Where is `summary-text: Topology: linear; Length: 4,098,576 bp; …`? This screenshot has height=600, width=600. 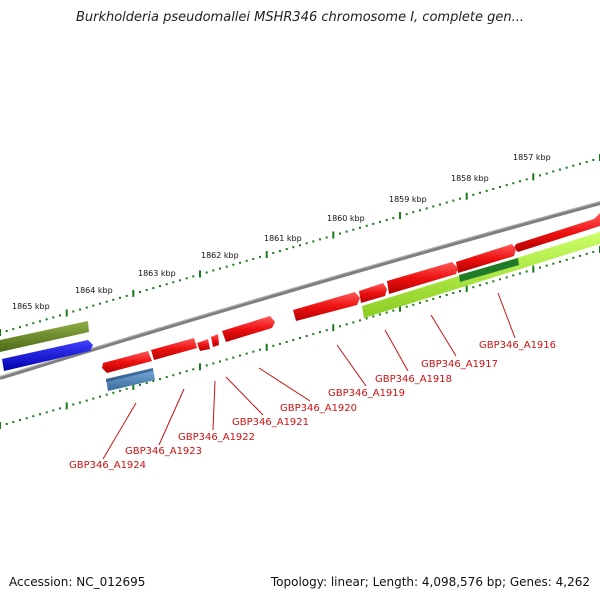
summary-text: Topology: linear; Length: 4,098,576 bp; … is located at coordinates (430, 582).